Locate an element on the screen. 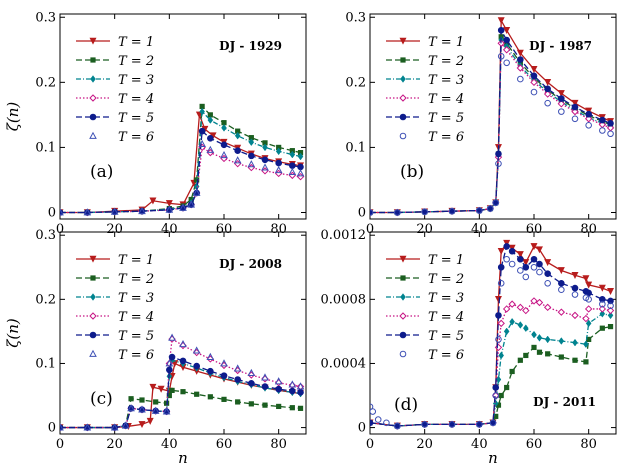 Image resolution: width=623 pixels, height=475 pixels. legend: T = 1 T = 2 T = 3 T = 4 T = 5 T = 6 is located at coordinates (115, 308).